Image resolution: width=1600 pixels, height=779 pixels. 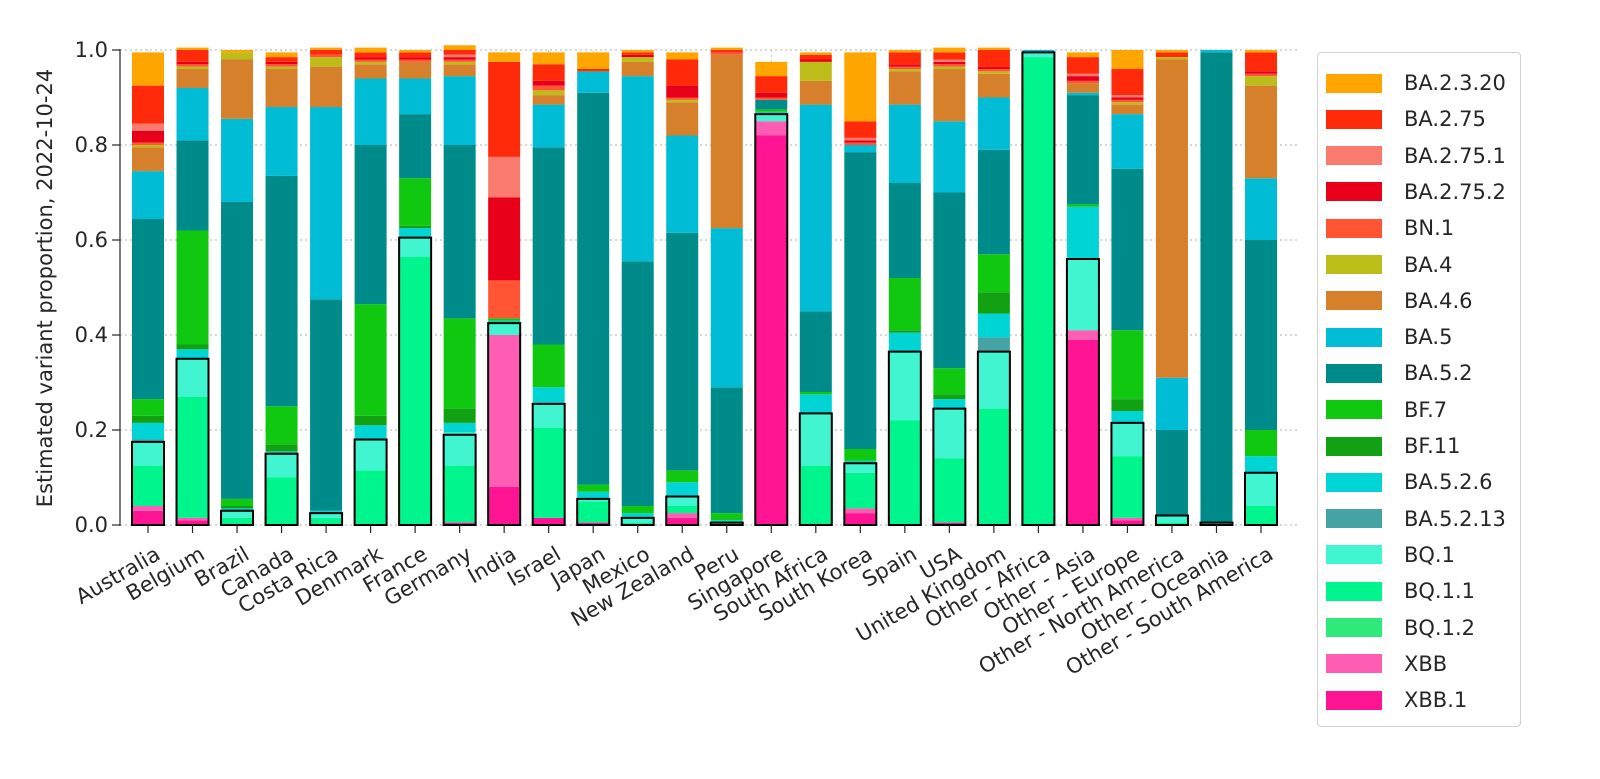 I want to click on legend-label: BQ.1.2, so click(x=1440, y=627).